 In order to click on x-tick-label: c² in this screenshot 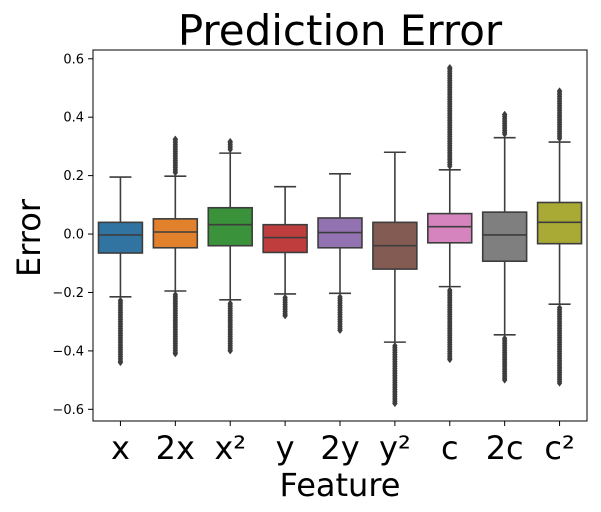, I will do `click(559, 448)`.